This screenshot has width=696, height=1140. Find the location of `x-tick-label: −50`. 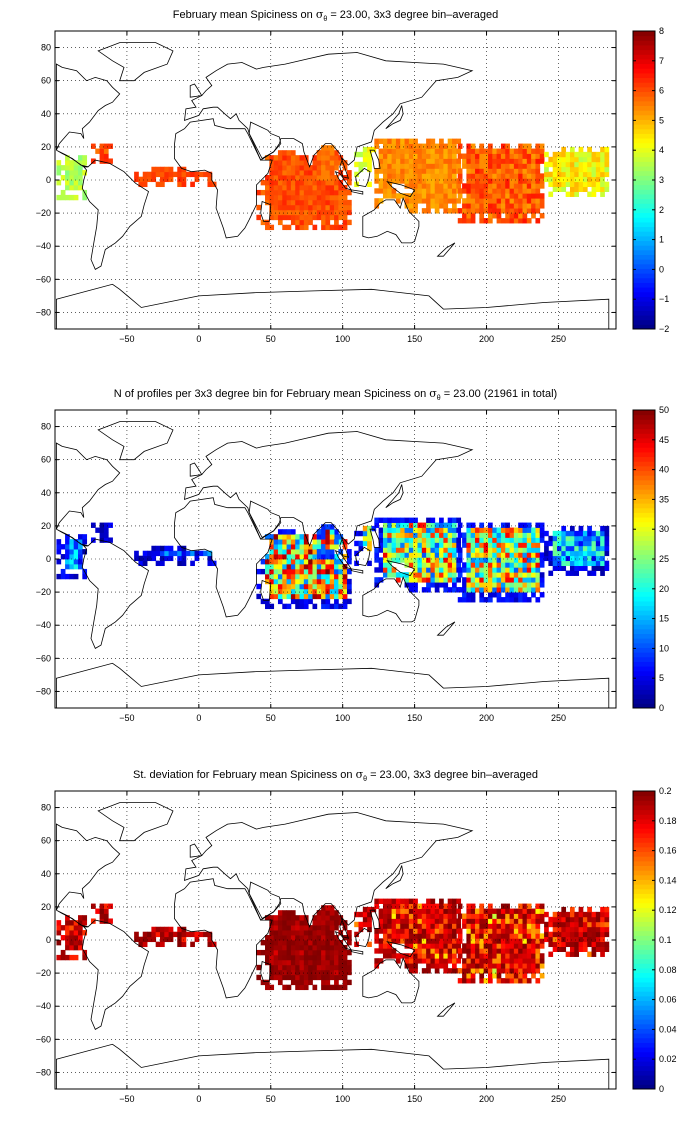

x-tick-label: −50 is located at coordinates (126, 718).